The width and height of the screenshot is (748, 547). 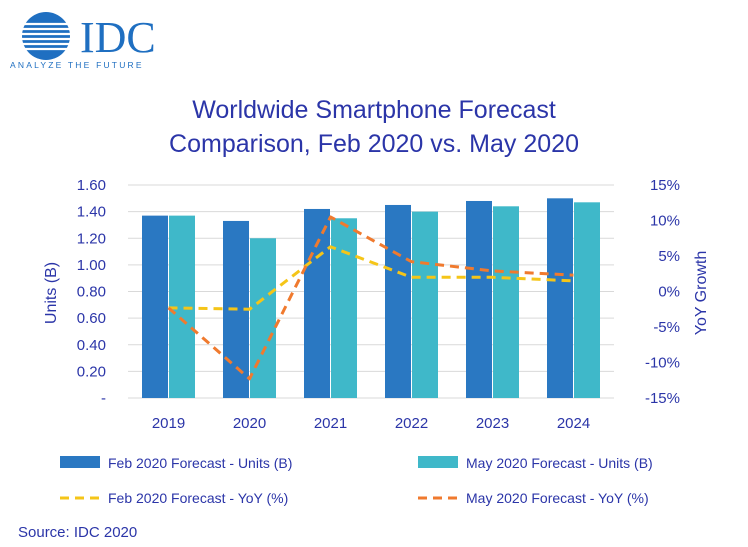 I want to click on x-tick-label: 2024, so click(x=573, y=423).